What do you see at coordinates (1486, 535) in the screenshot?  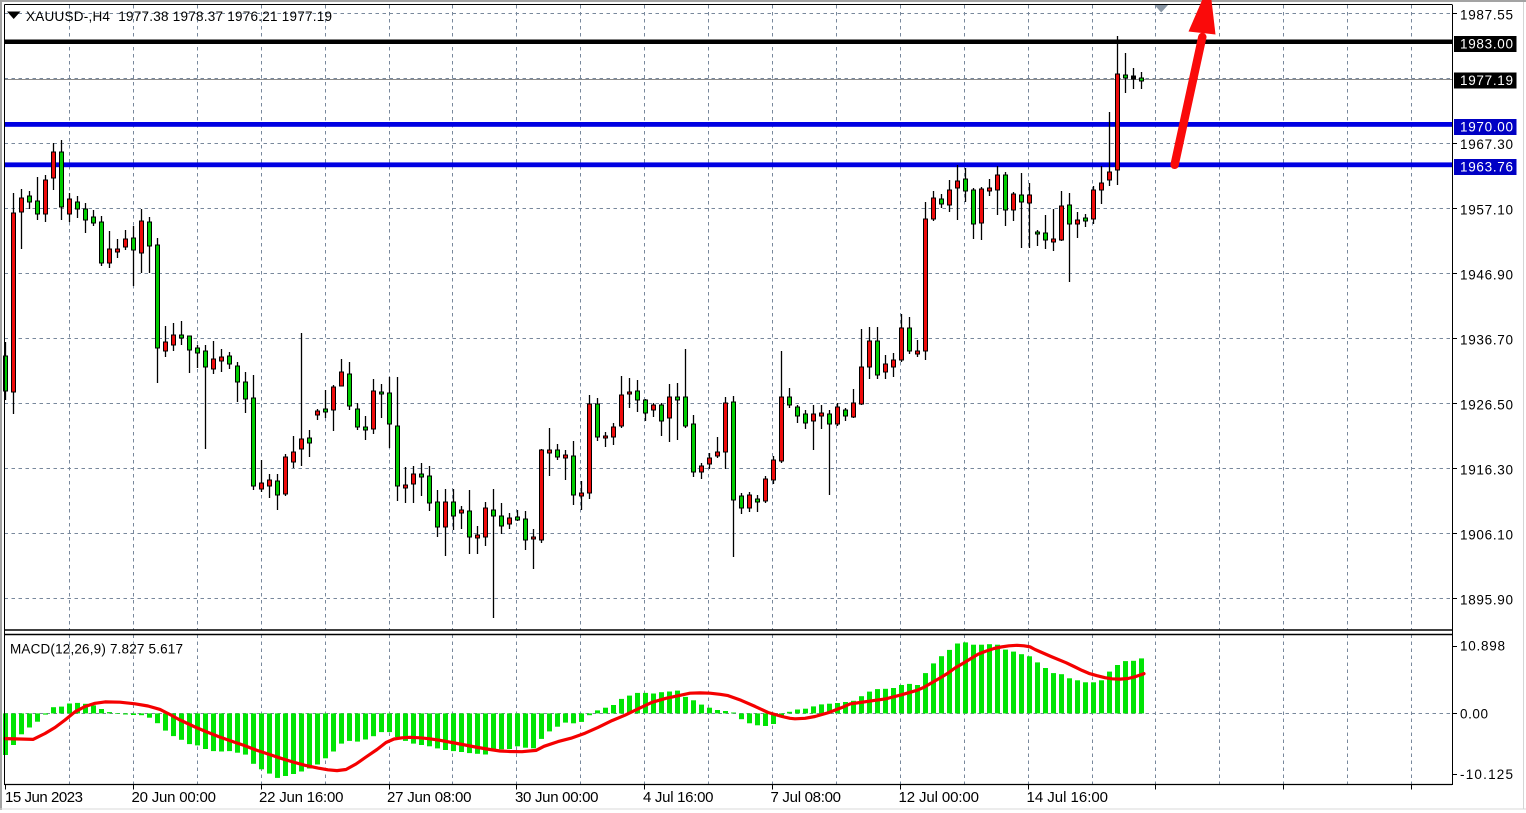 I see `svg-text: 1906.10` at bounding box center [1486, 535].